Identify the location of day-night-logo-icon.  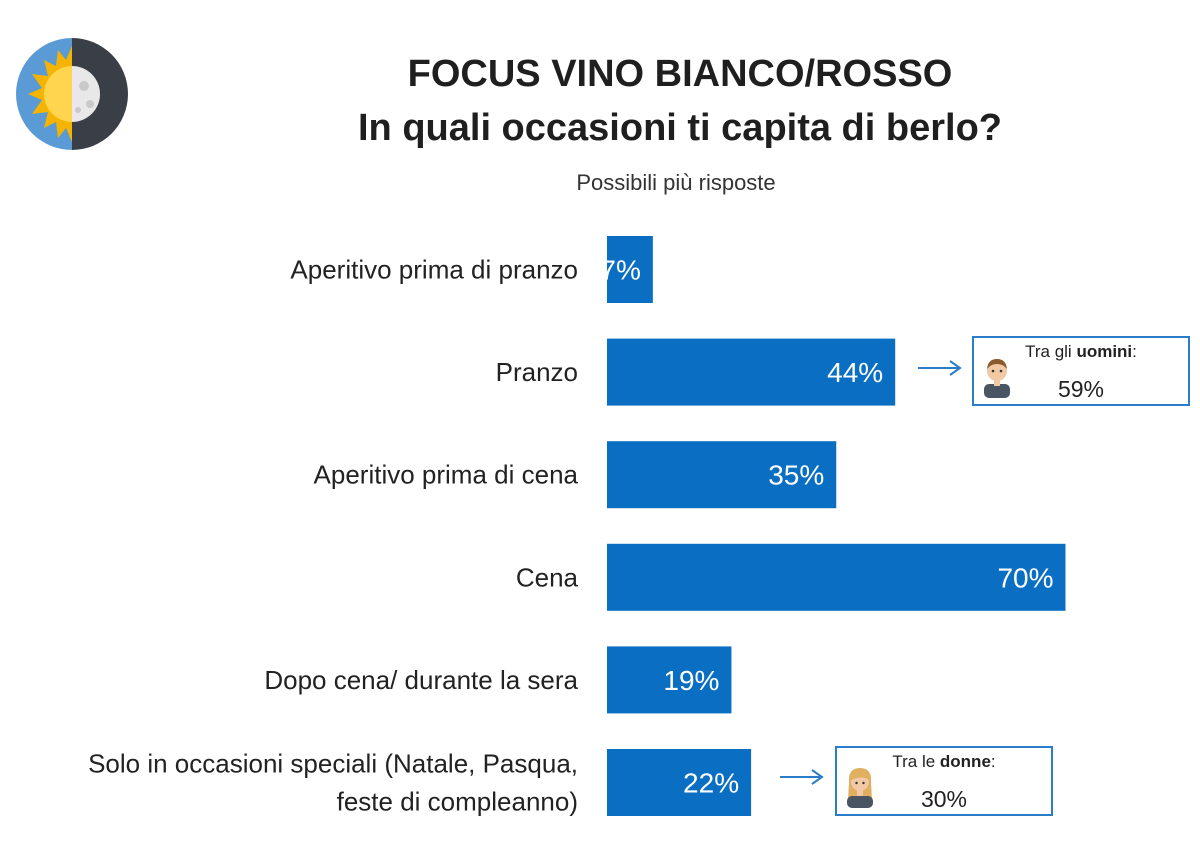
(72, 94).